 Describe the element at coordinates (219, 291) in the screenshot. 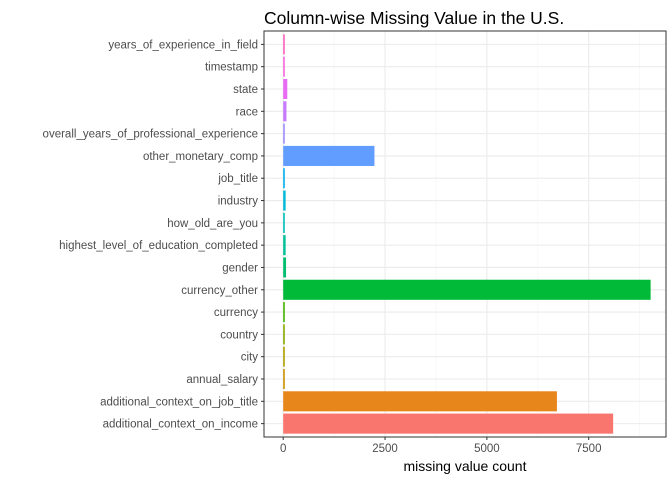

I see `y-tick-label: currency_other` at that location.